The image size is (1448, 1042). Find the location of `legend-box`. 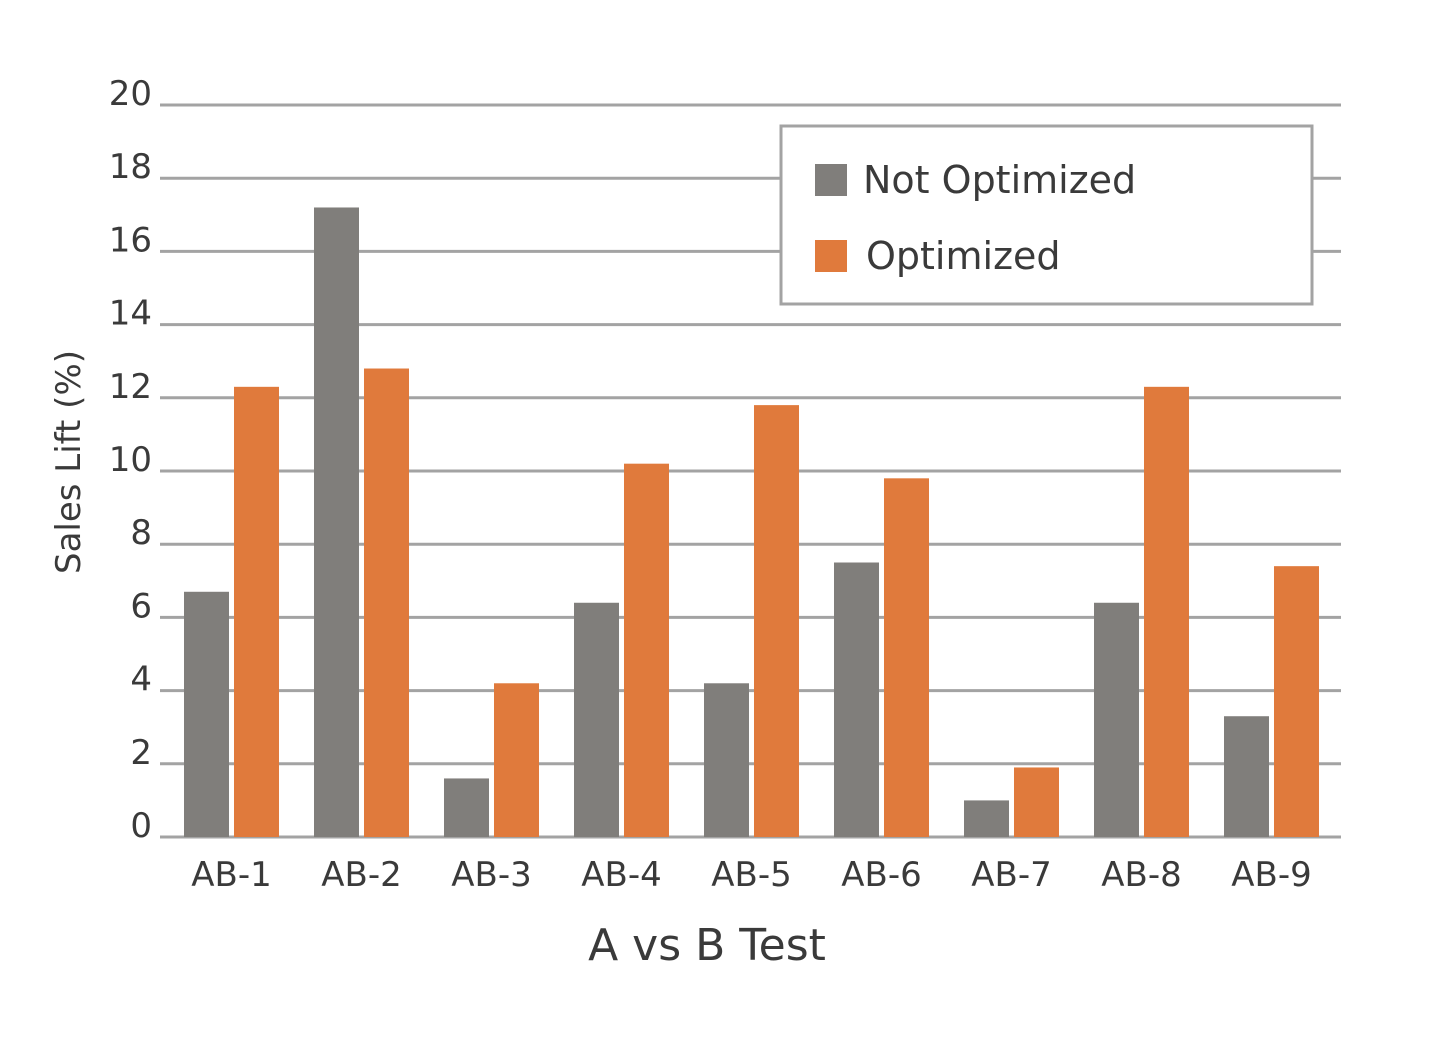

legend-box is located at coordinates (1046, 215).